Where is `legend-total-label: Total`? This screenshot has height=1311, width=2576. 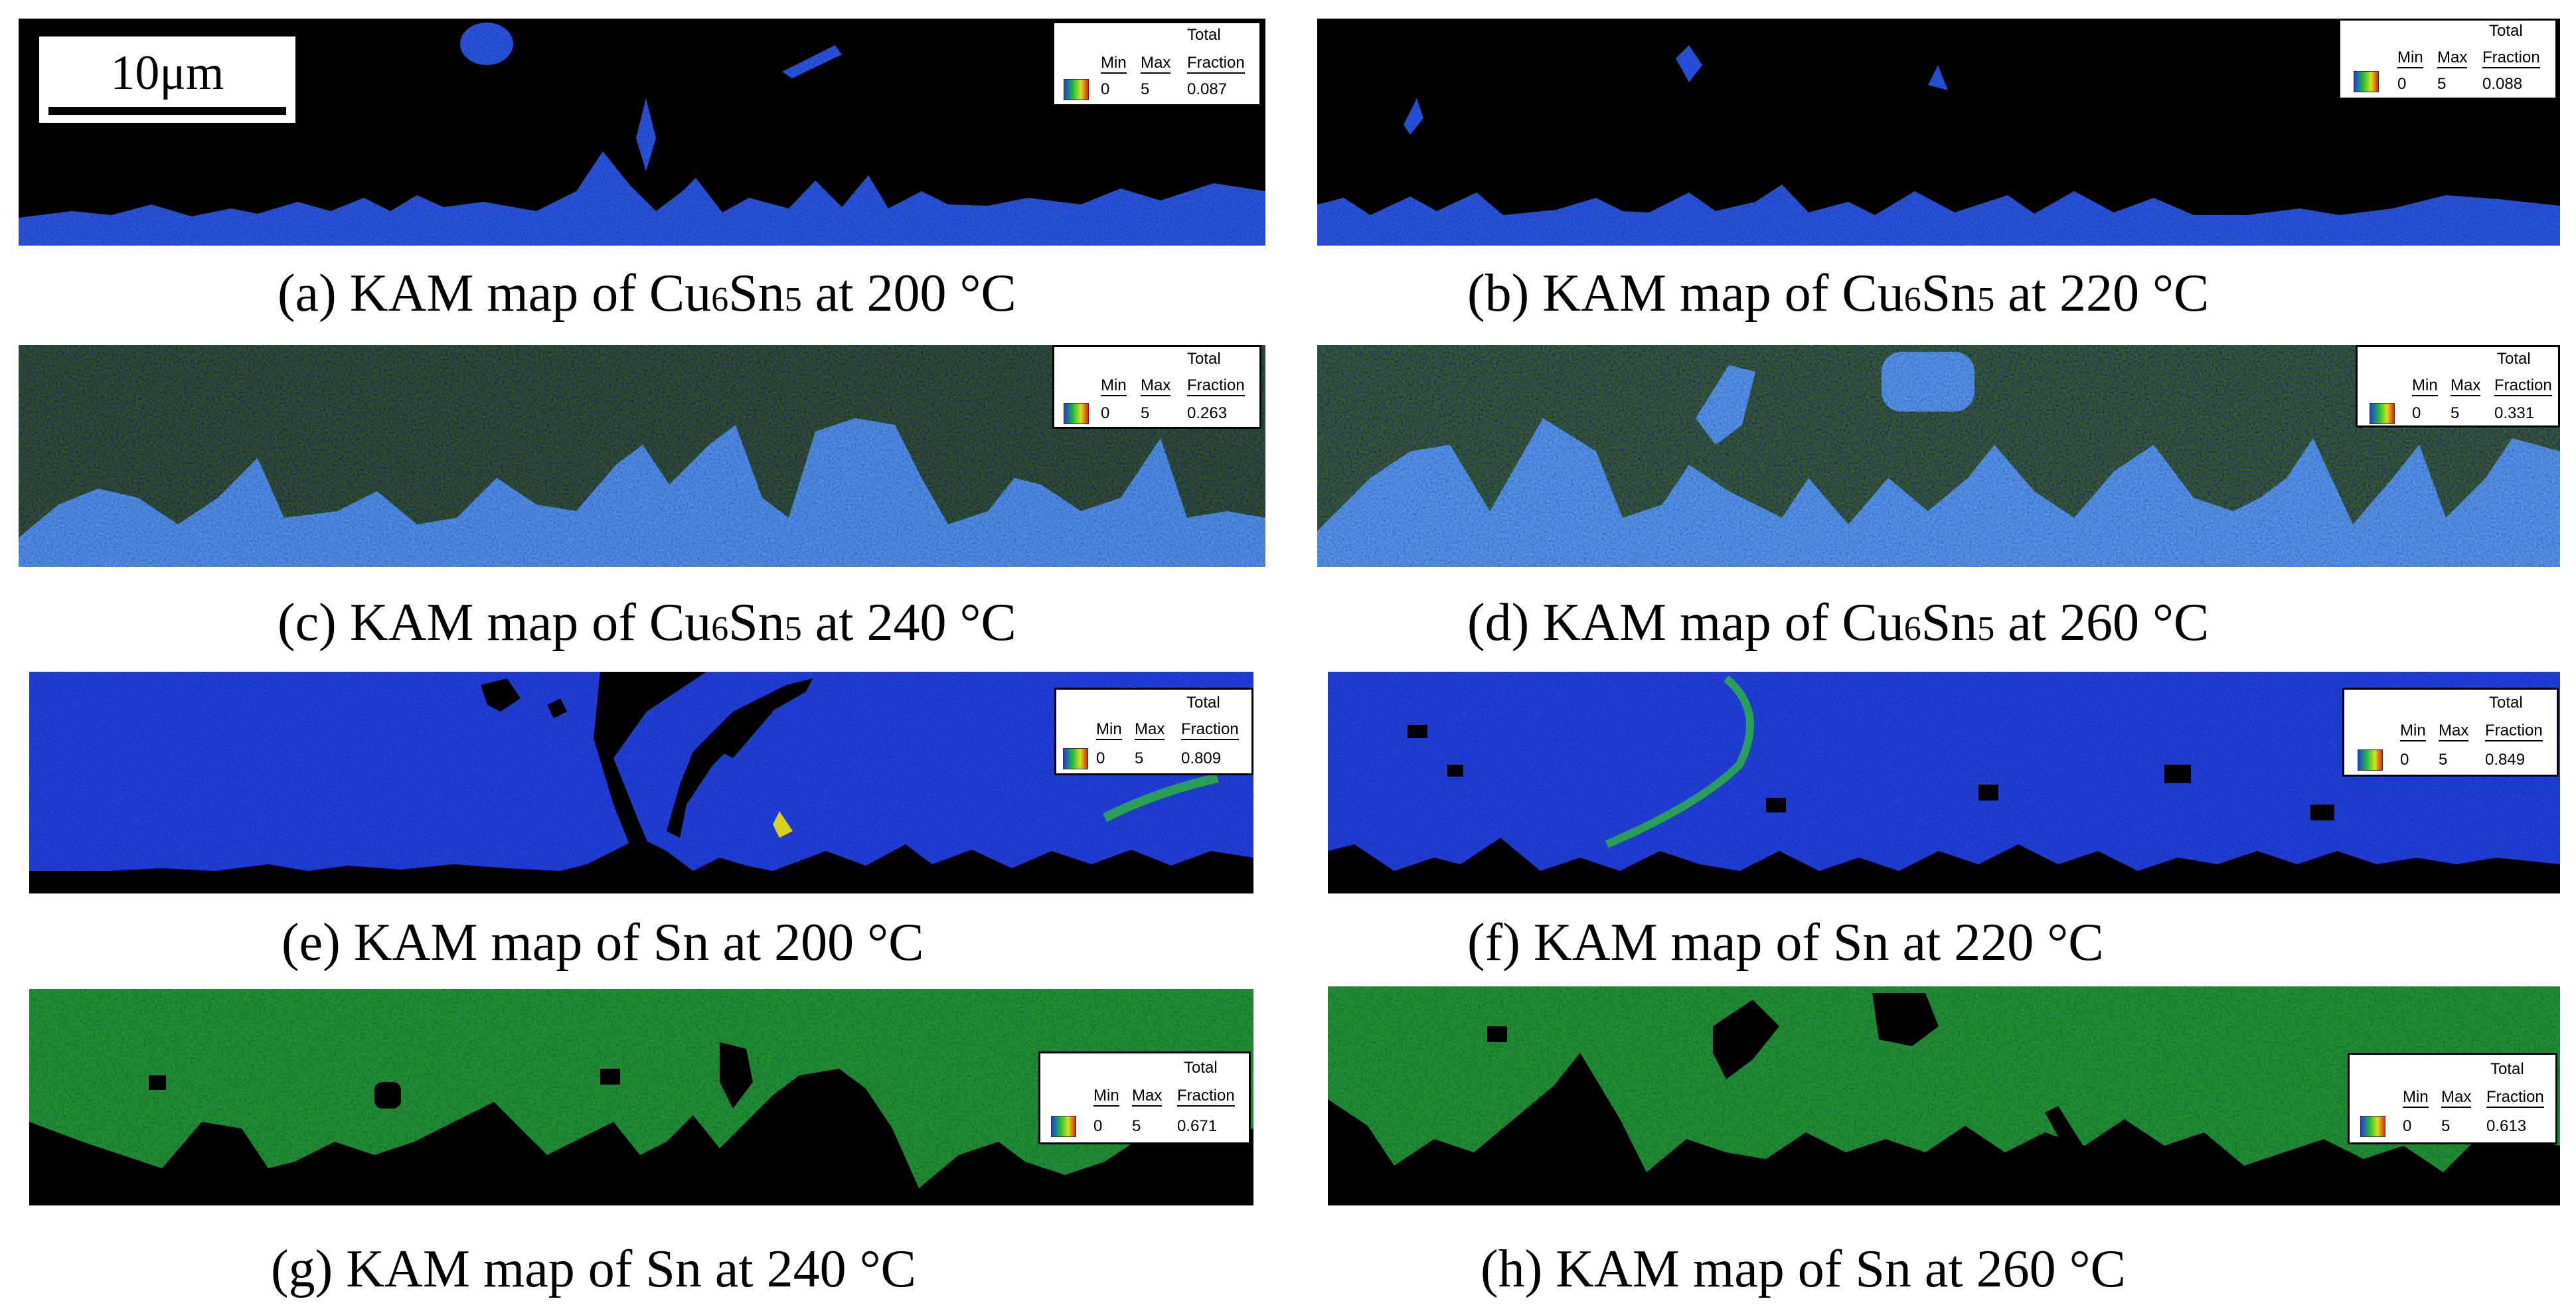
legend-total-label: Total is located at coordinates (1204, 35).